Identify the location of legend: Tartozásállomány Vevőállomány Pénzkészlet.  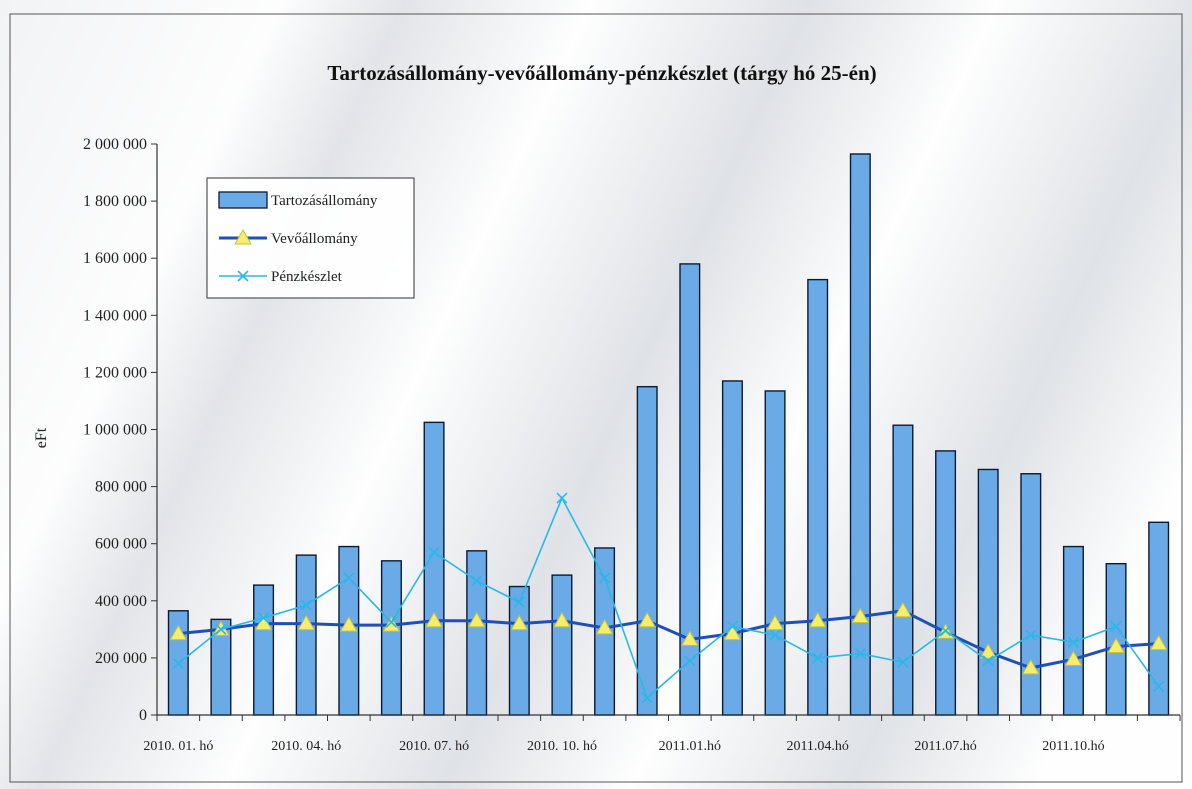
(310, 238).